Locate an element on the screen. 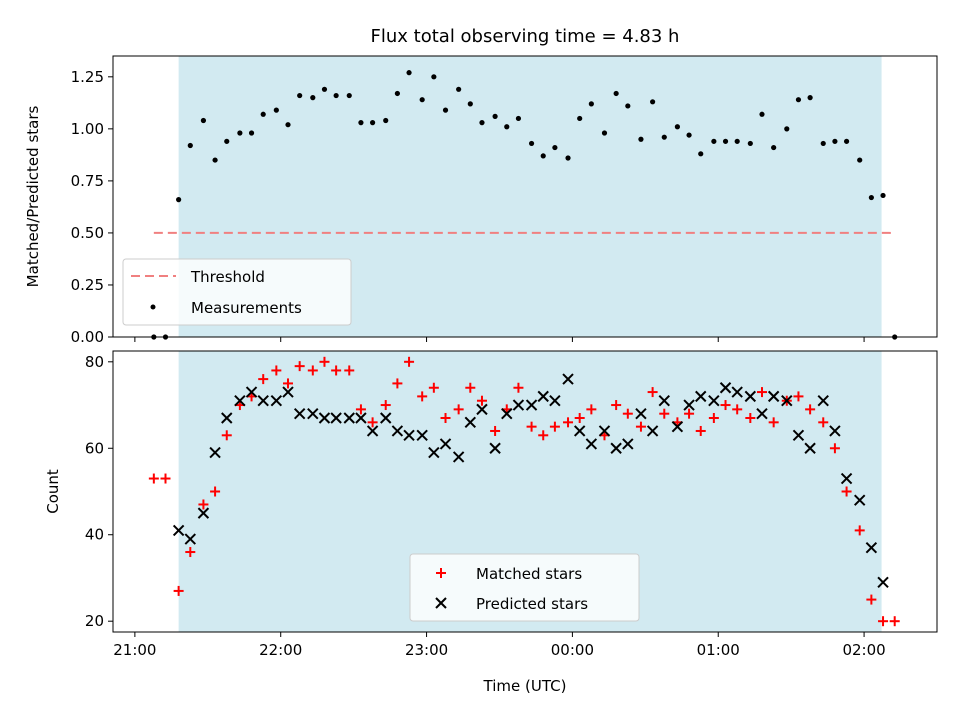 This screenshot has height=720, width=960. bottom-legend: Matched stars Predicted stars is located at coordinates (524, 587).